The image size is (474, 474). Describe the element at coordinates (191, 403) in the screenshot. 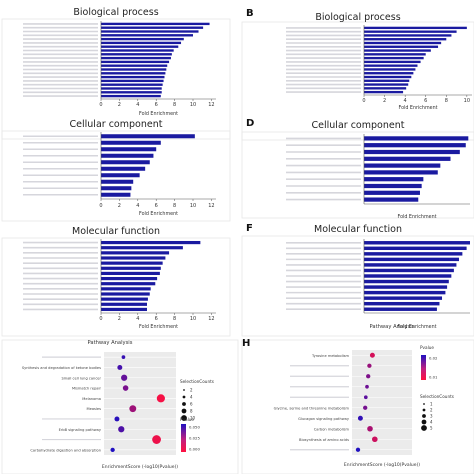

I see `legend-size-label: 6` at that location.